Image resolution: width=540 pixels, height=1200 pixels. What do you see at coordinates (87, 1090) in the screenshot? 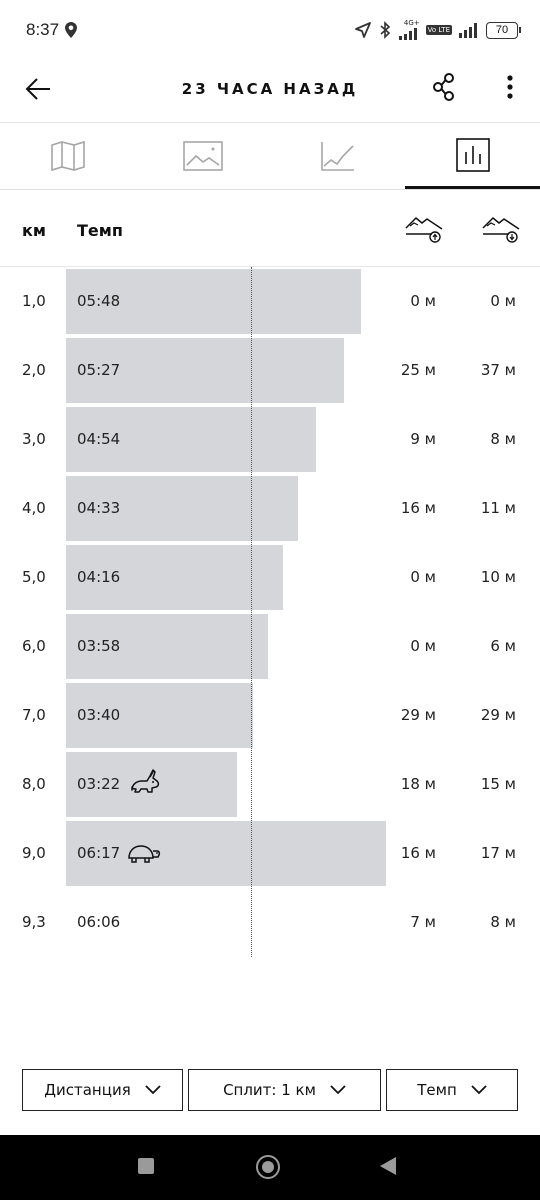
I see `distance-dropdown-label: Дистанция` at bounding box center [87, 1090].